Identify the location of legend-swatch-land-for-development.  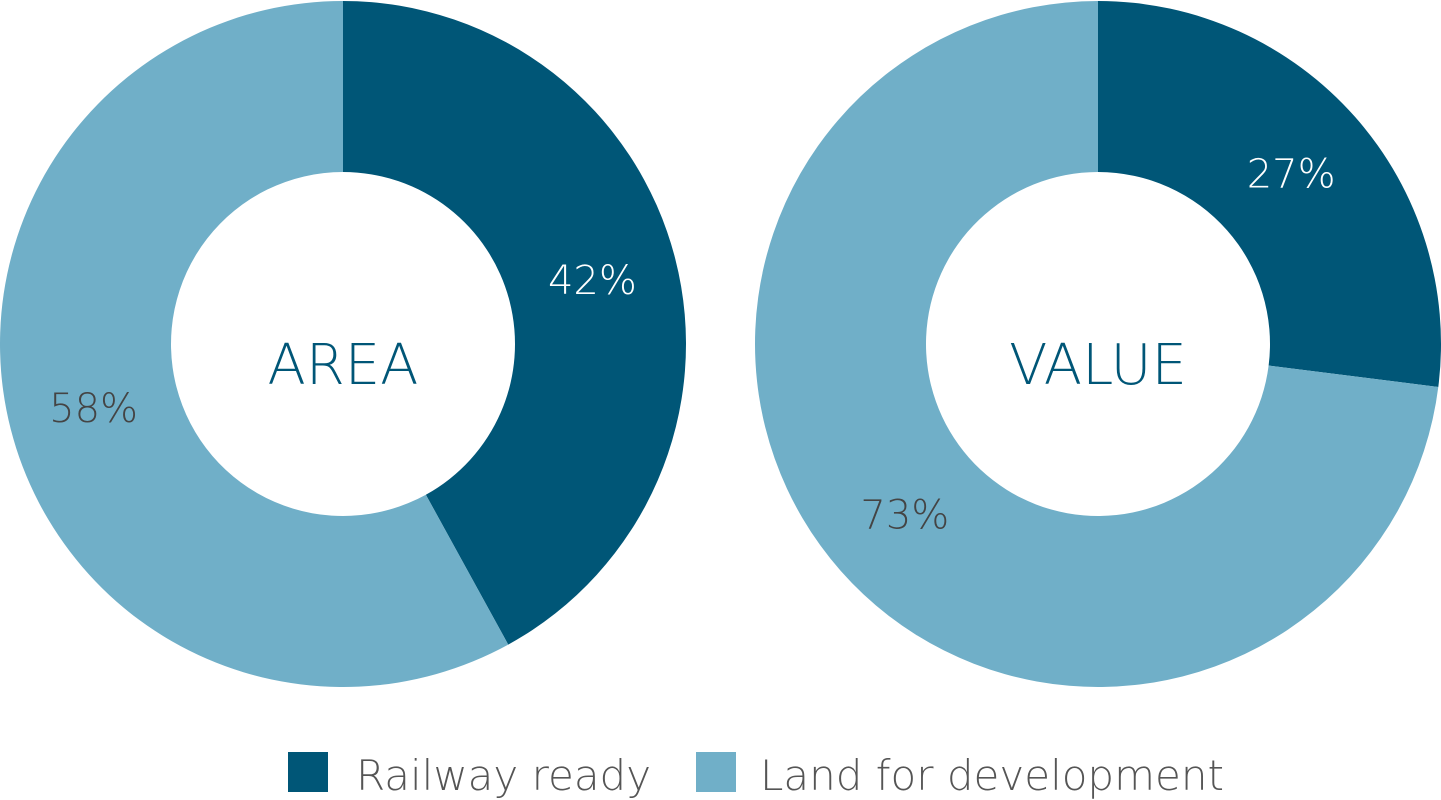
(716, 772).